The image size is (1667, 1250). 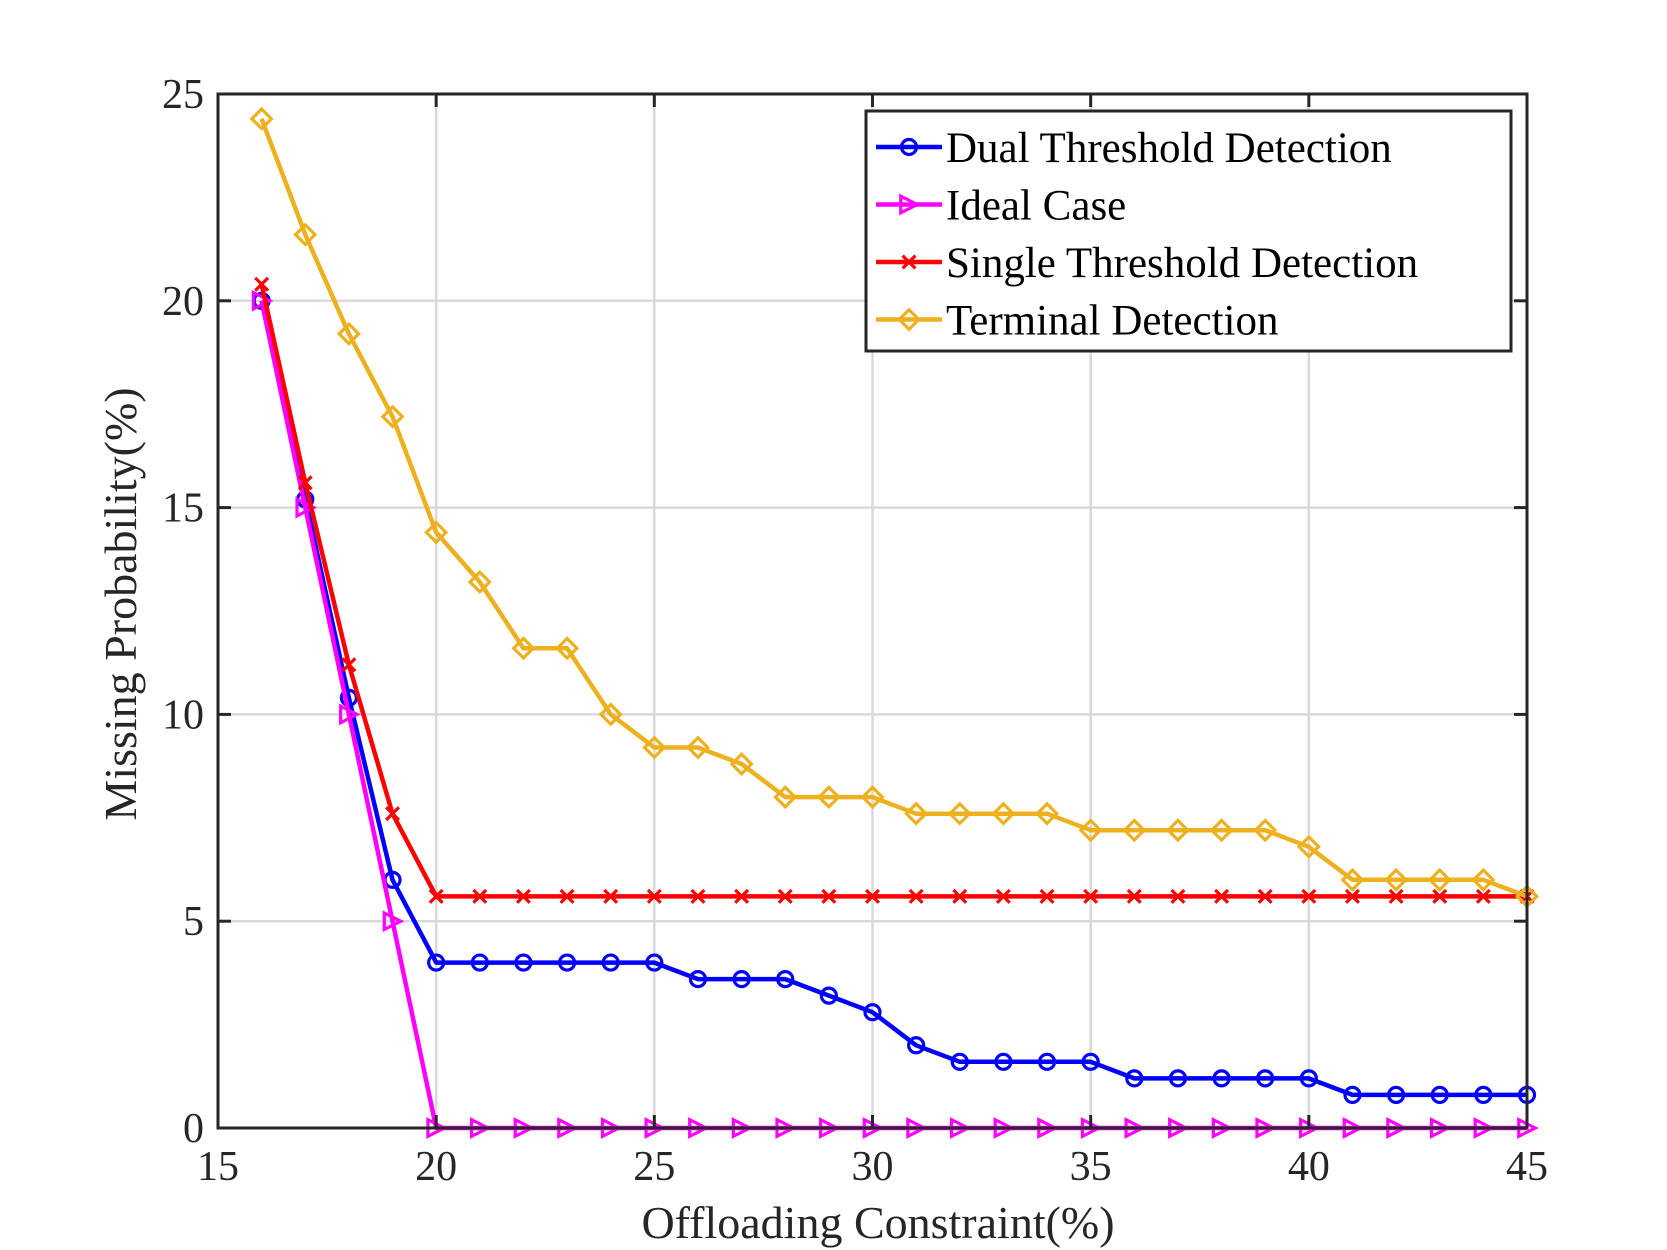 What do you see at coordinates (1077, 321) in the screenshot?
I see `legend-item: Terminal Detection` at bounding box center [1077, 321].